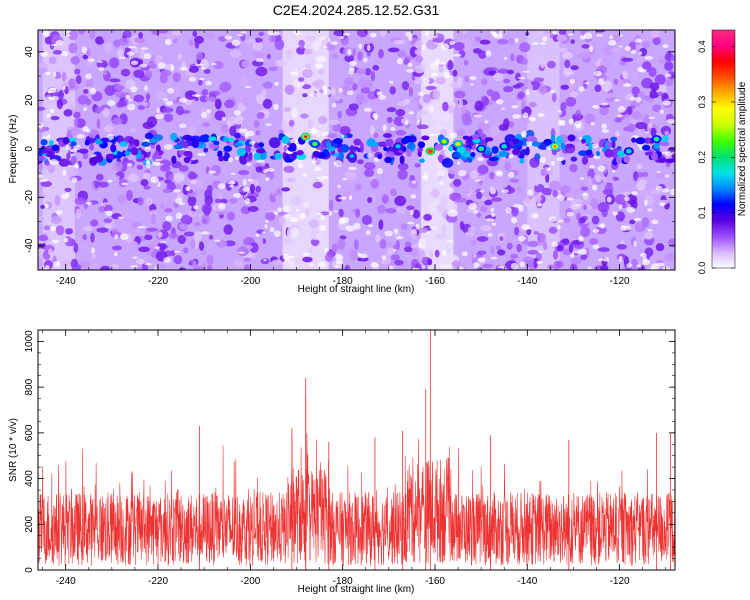  What do you see at coordinates (13, 450) in the screenshot?
I see `snr-y-axis-label: SNR (10 * v/v)` at bounding box center [13, 450].